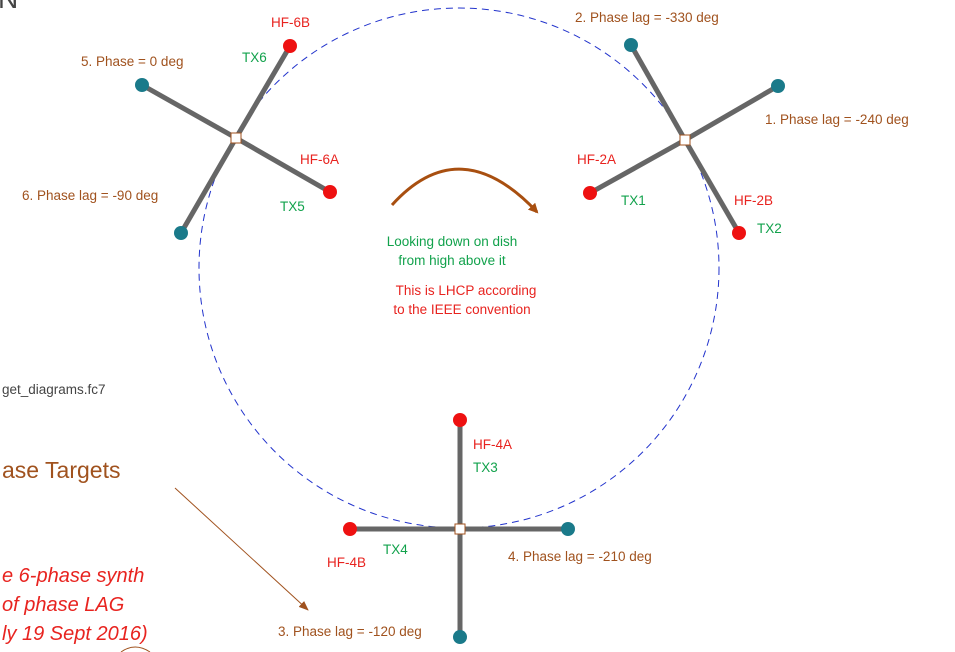 This screenshot has width=955, height=652. Describe the element at coordinates (241, 549) in the screenshot. I see `title-pointer-arrow` at that location.